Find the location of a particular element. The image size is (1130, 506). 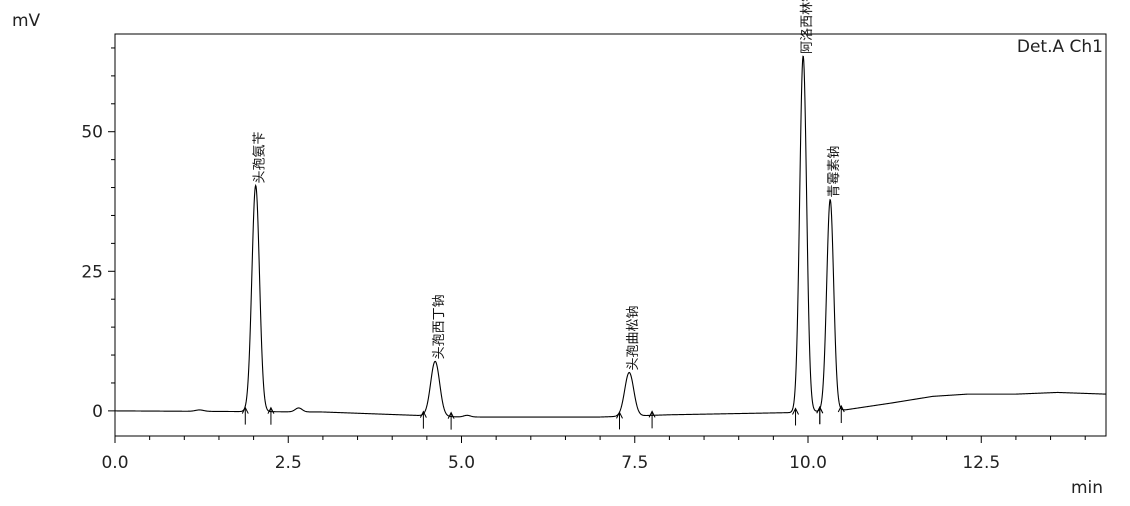

detector-label: Det.A Ch1 is located at coordinates (1060, 47).